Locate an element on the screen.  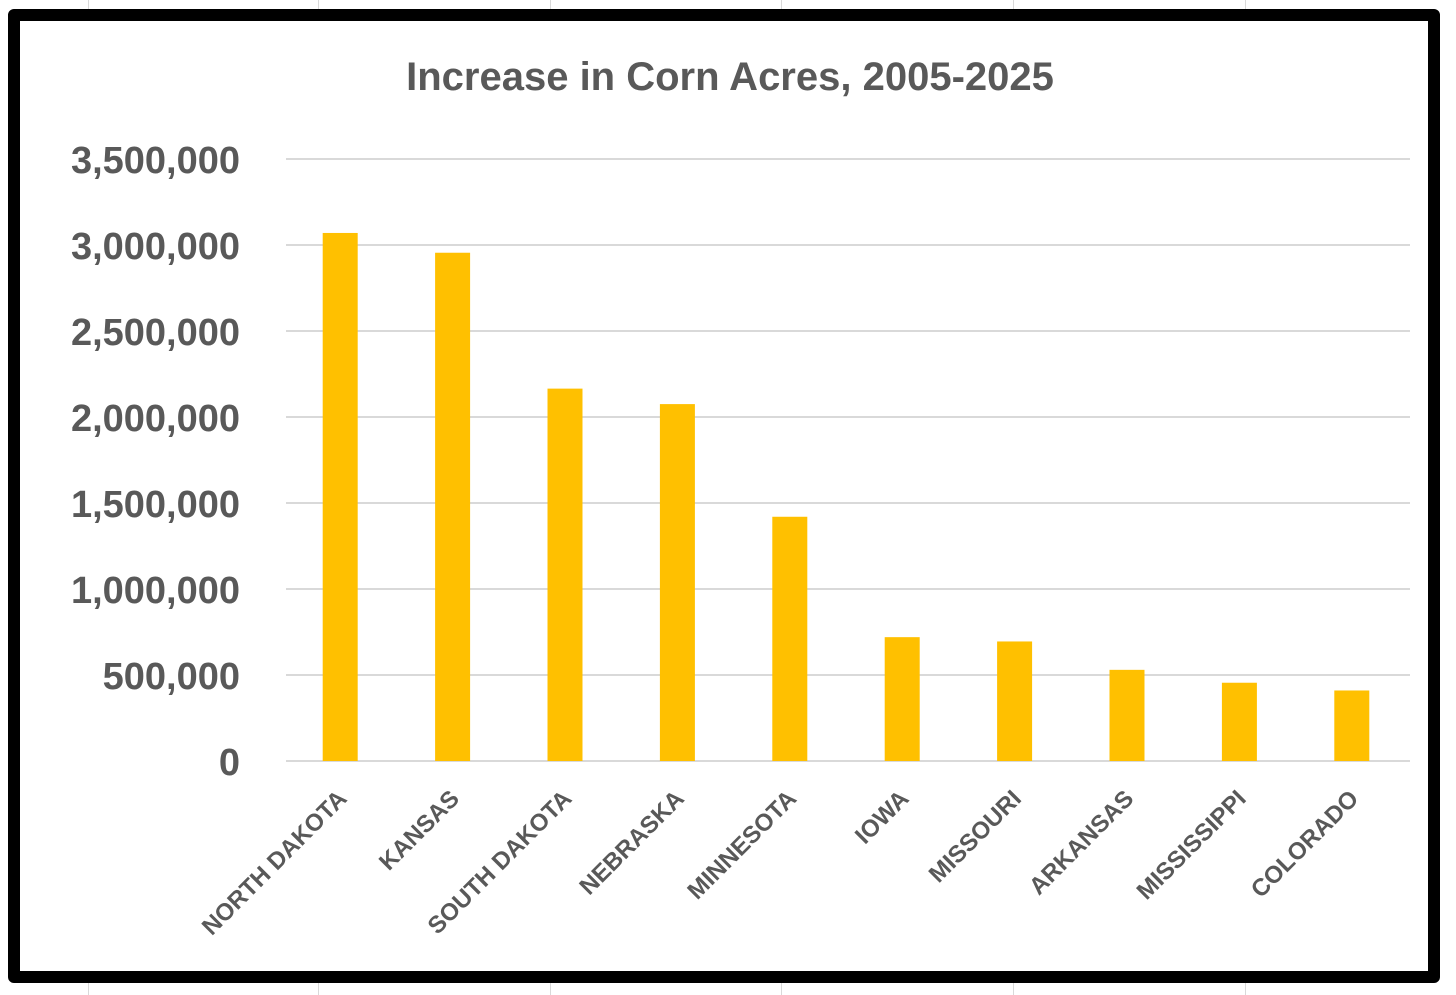
x-tick-label: COLORADO is located at coordinates (1305, 844).